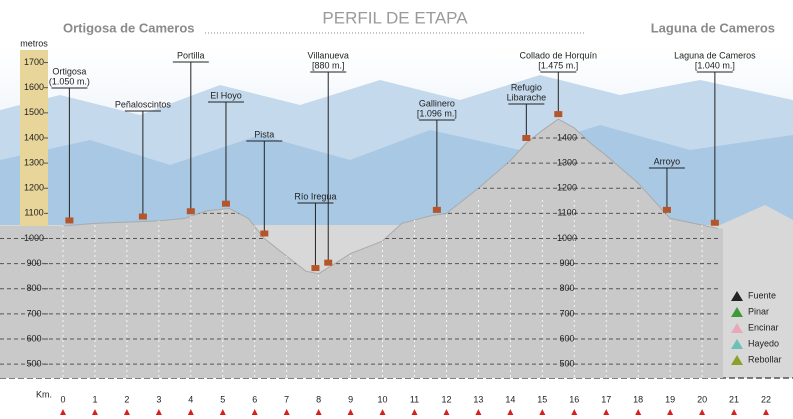 The width and height of the screenshot is (793, 419). What do you see at coordinates (158, 399) in the screenshot?
I see `x-tick-label: 3` at bounding box center [158, 399].